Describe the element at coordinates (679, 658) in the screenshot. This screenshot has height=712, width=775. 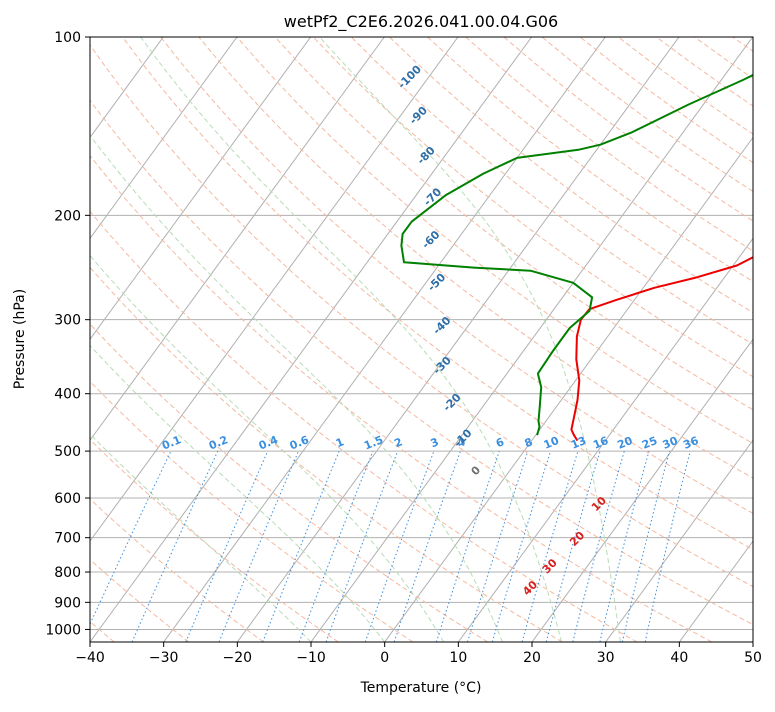
I see `x-tick-label: 40` at that location.